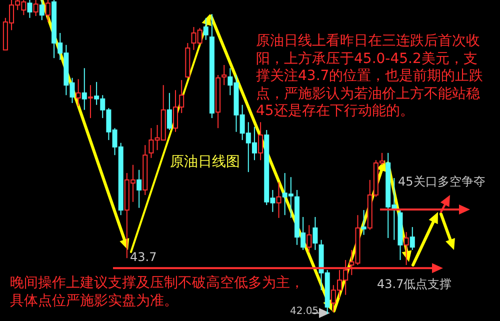 This screenshot has height=321, width=500. I want to click on annotation: 42.05, so click(304, 311).